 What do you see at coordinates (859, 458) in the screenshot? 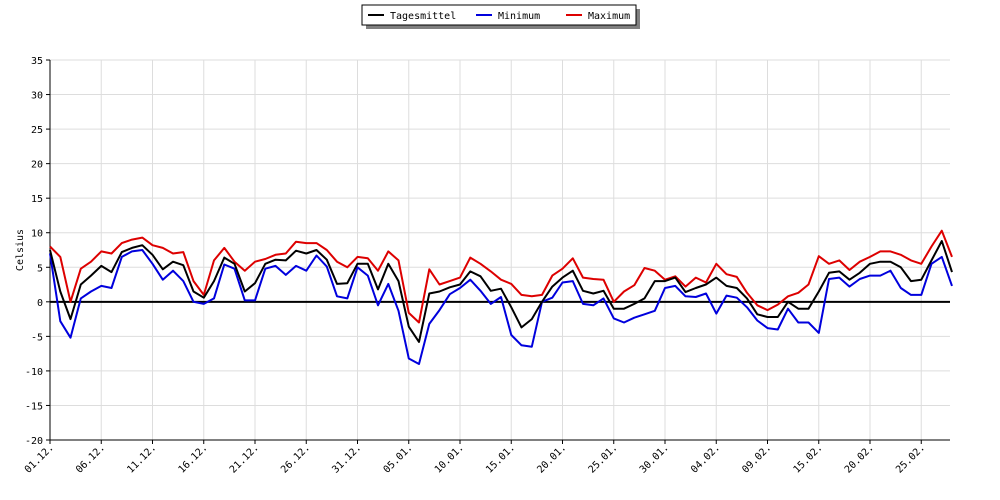
I see `x-tick-label: 20.02.` at bounding box center [859, 458].